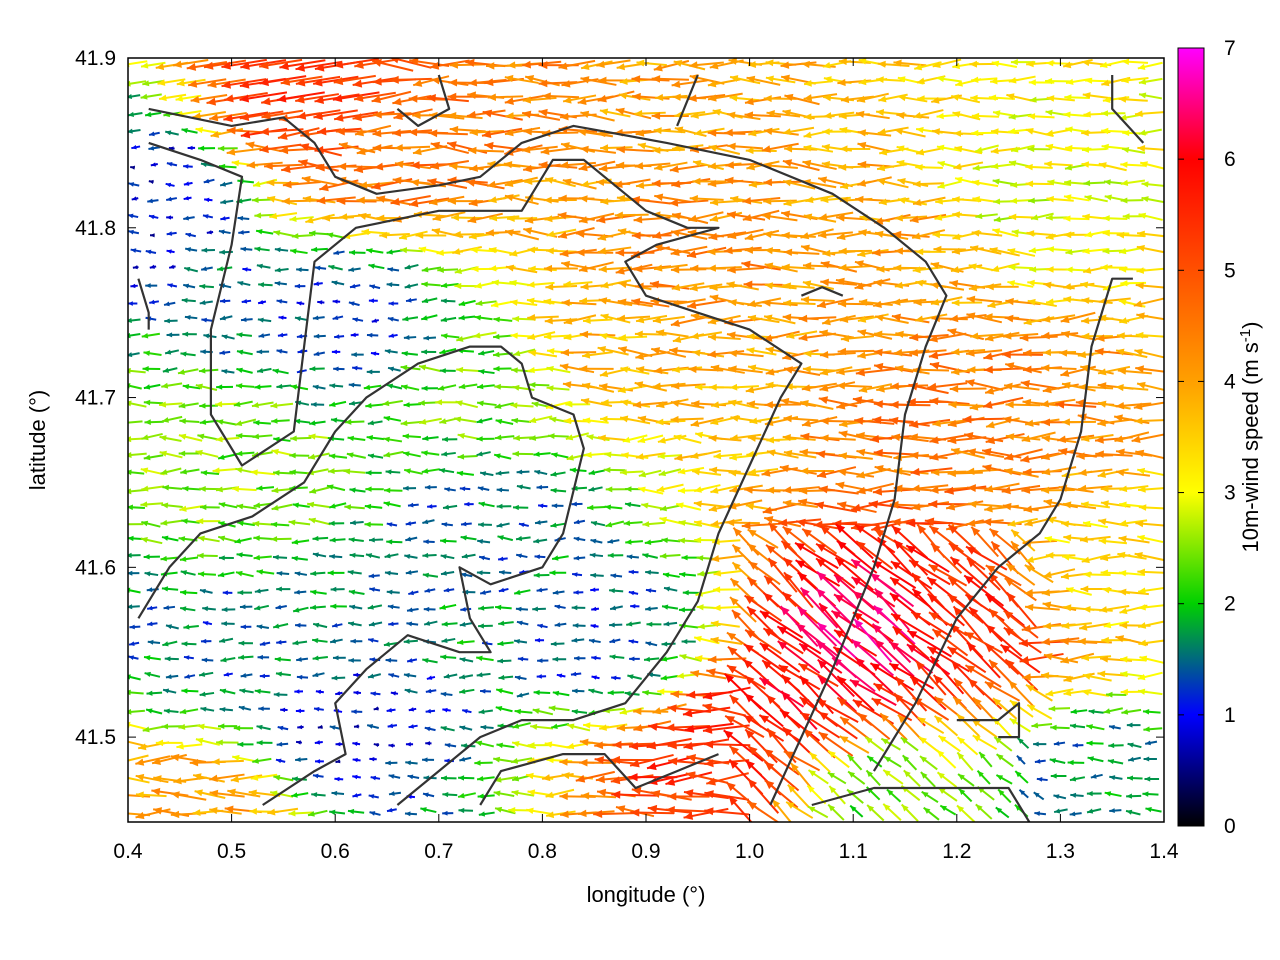  What do you see at coordinates (1230, 715) in the screenshot?
I see `colorbar-tick-label: 1` at bounding box center [1230, 715].